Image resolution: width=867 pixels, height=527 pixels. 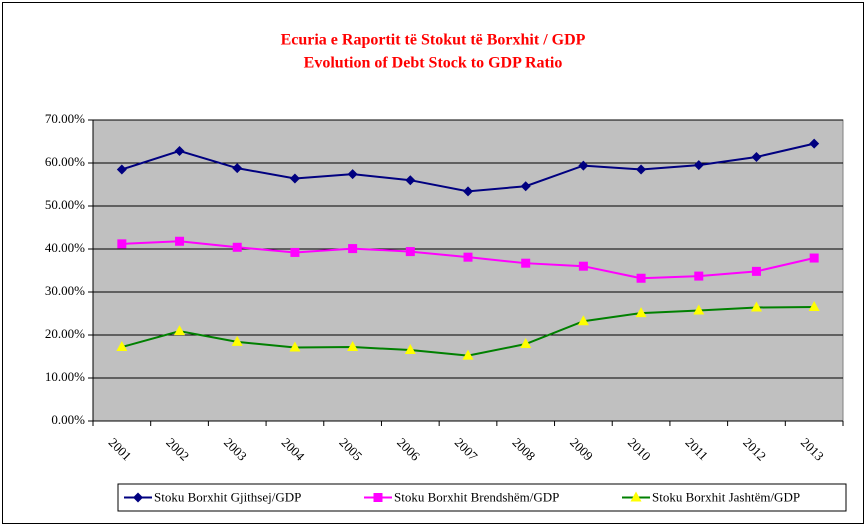 What do you see at coordinates (65, 118) in the screenshot?
I see `y-tick-label: 70.00%` at bounding box center [65, 118].